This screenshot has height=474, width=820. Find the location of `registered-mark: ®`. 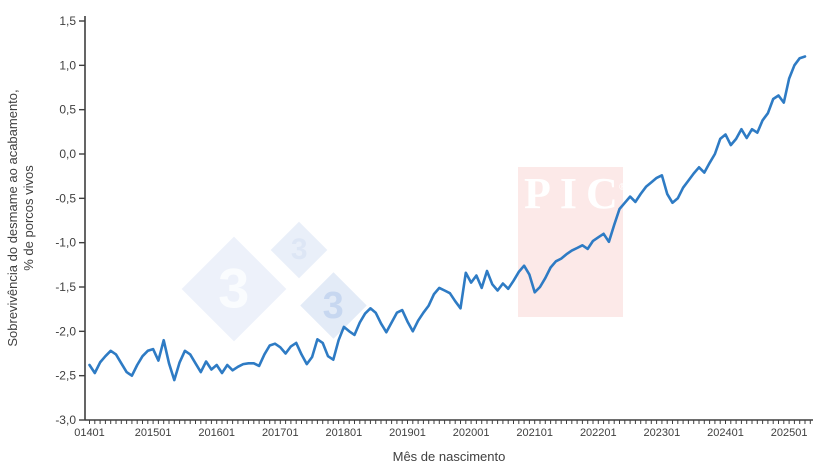

registered-mark: ® is located at coordinates (622, 187).